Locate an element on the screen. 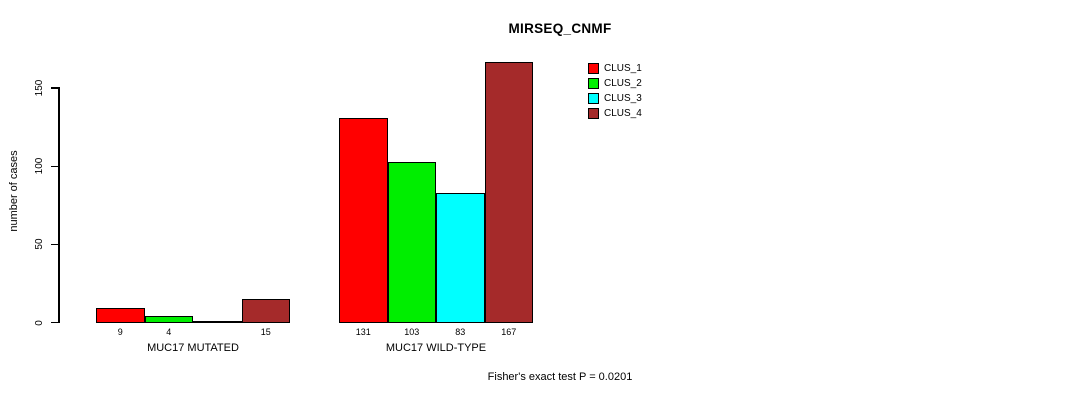 This screenshot has width=1090, height=400. legend-item-clus_3: CLUS_3 is located at coordinates (615, 98).